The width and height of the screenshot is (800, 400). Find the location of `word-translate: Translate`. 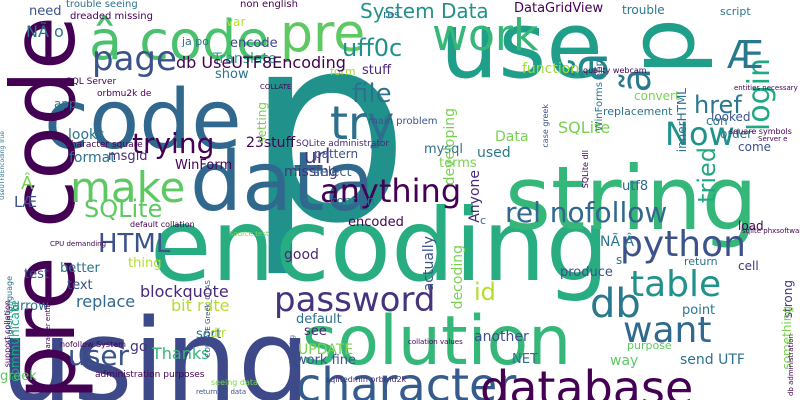

word-translate: Translate is located at coordinates (245, 59).